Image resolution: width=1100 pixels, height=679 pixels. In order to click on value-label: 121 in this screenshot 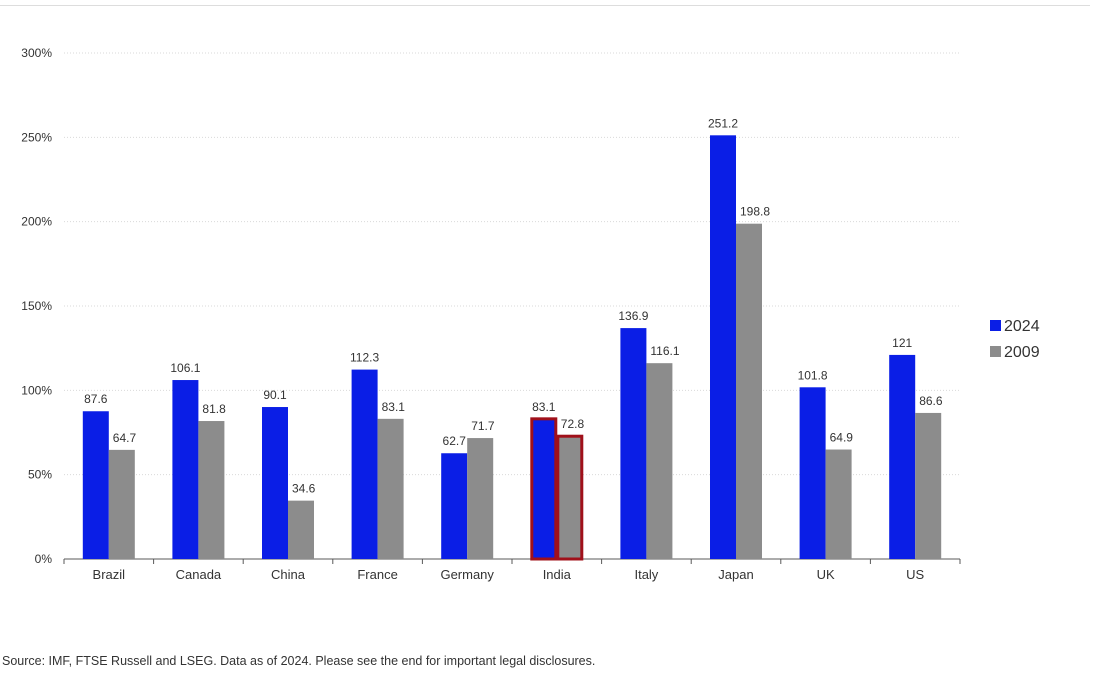, I will do `click(902, 343)`.